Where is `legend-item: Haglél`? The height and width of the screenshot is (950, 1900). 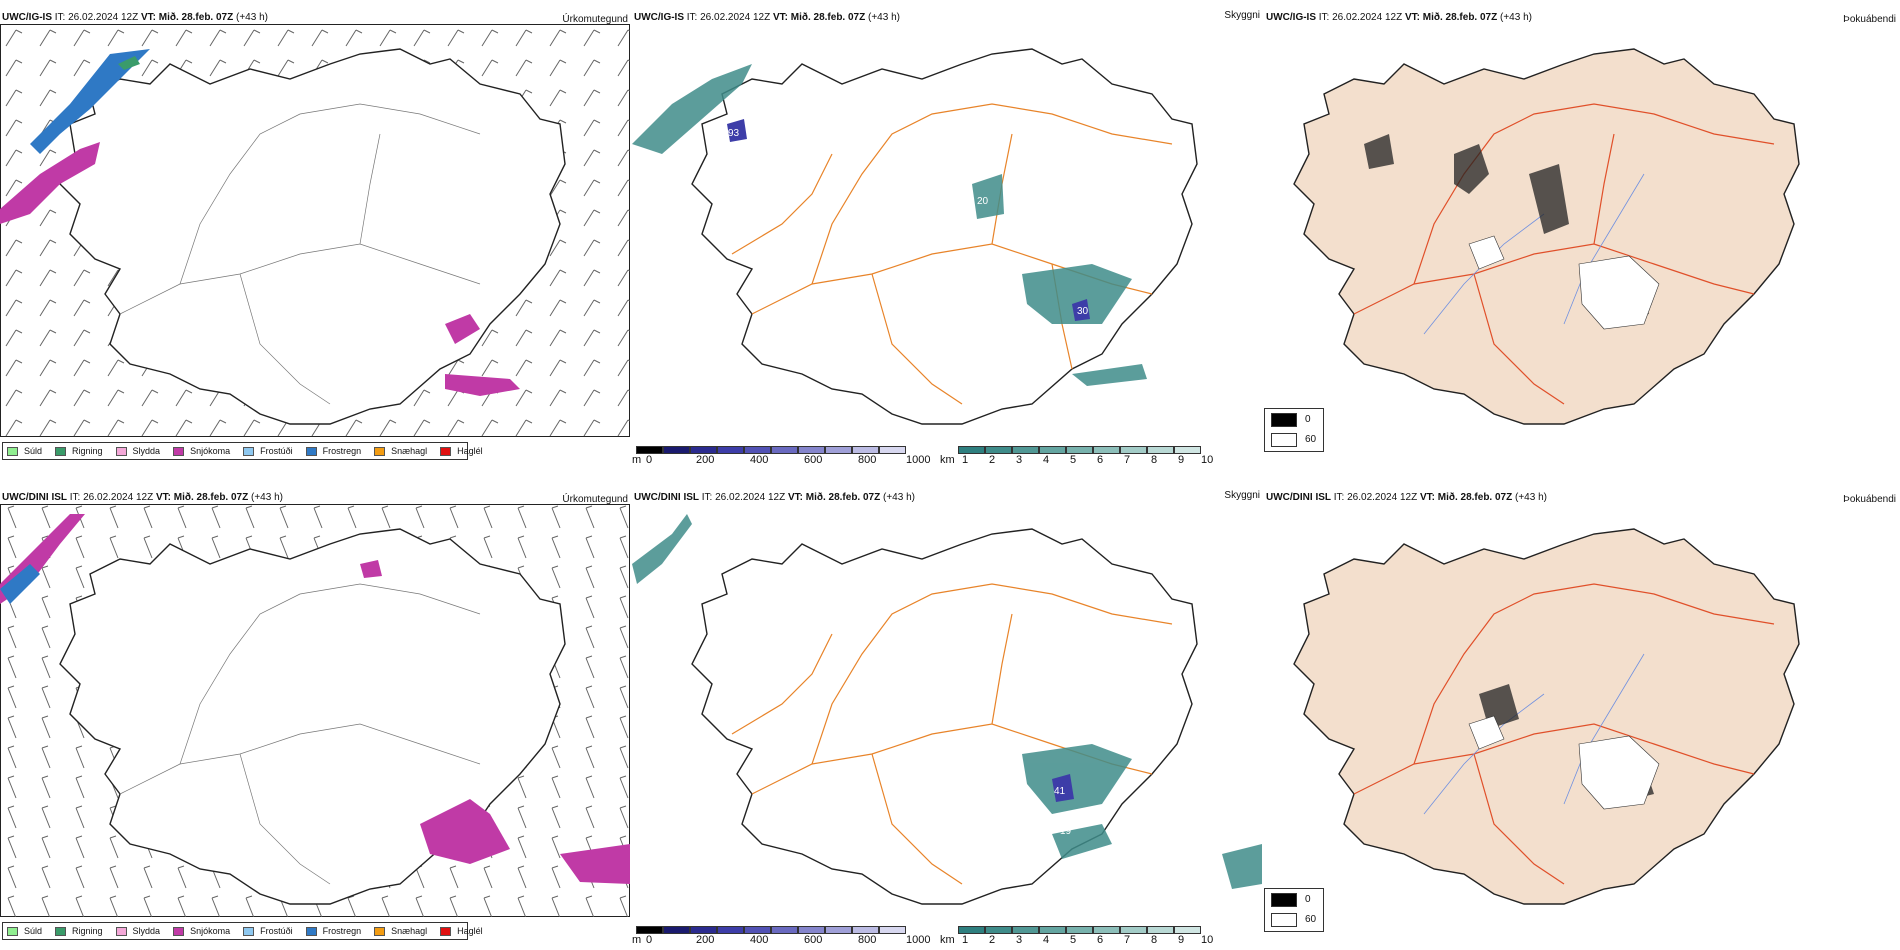 legend-item: Haglél is located at coordinates (461, 931).